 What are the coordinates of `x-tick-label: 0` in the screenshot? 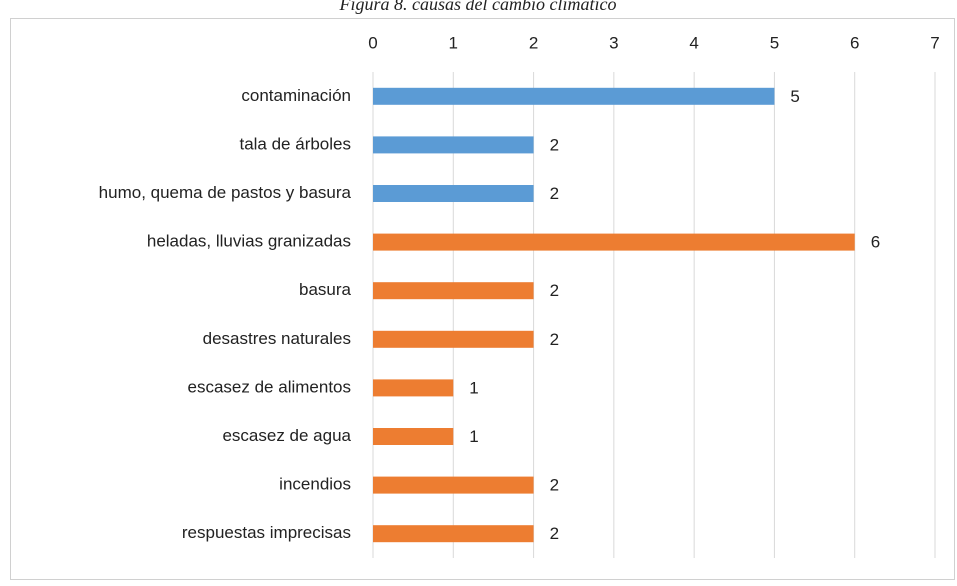 It's located at (372, 42).